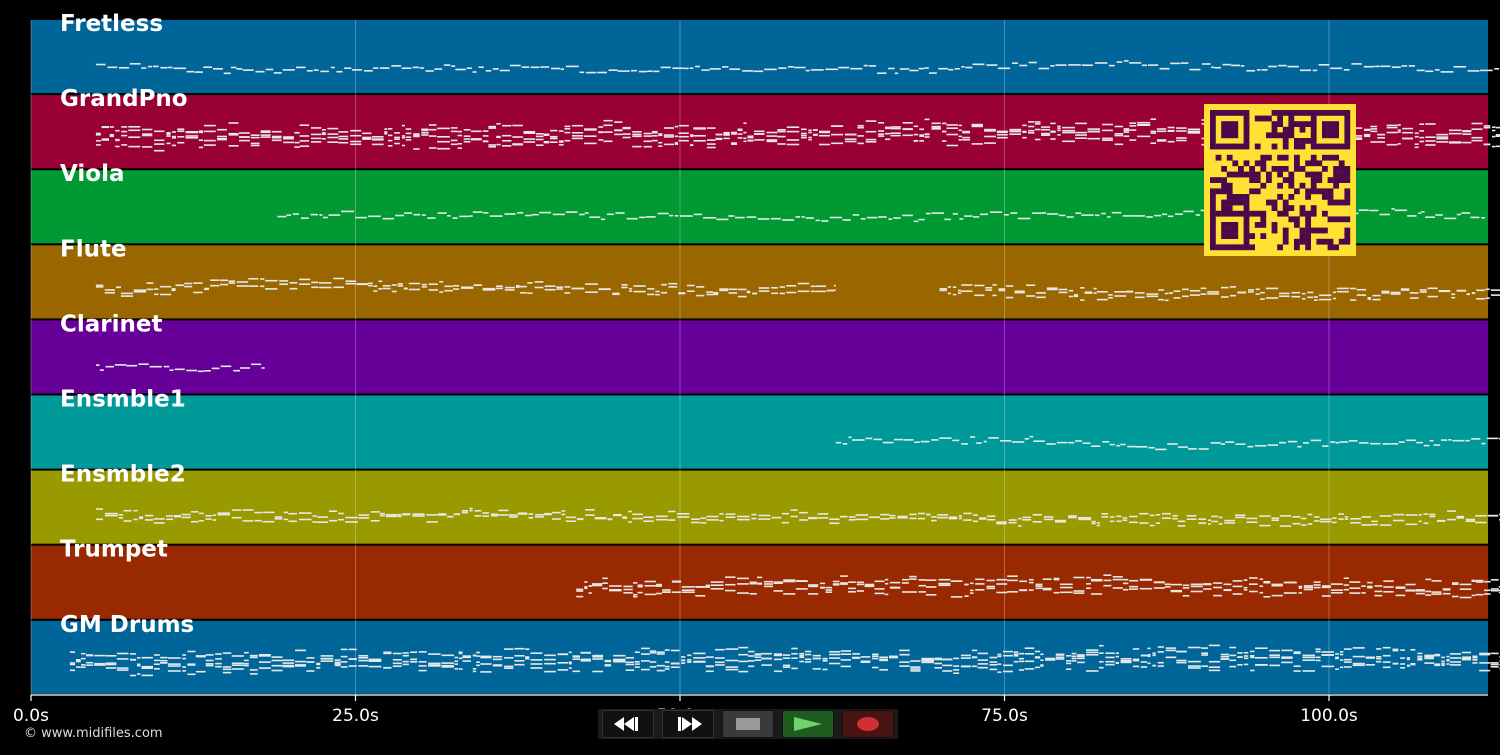 The height and width of the screenshot is (755, 1500). What do you see at coordinates (31, 716) in the screenshot?
I see `axis-tick-label-0: 0.0s` at bounding box center [31, 716].